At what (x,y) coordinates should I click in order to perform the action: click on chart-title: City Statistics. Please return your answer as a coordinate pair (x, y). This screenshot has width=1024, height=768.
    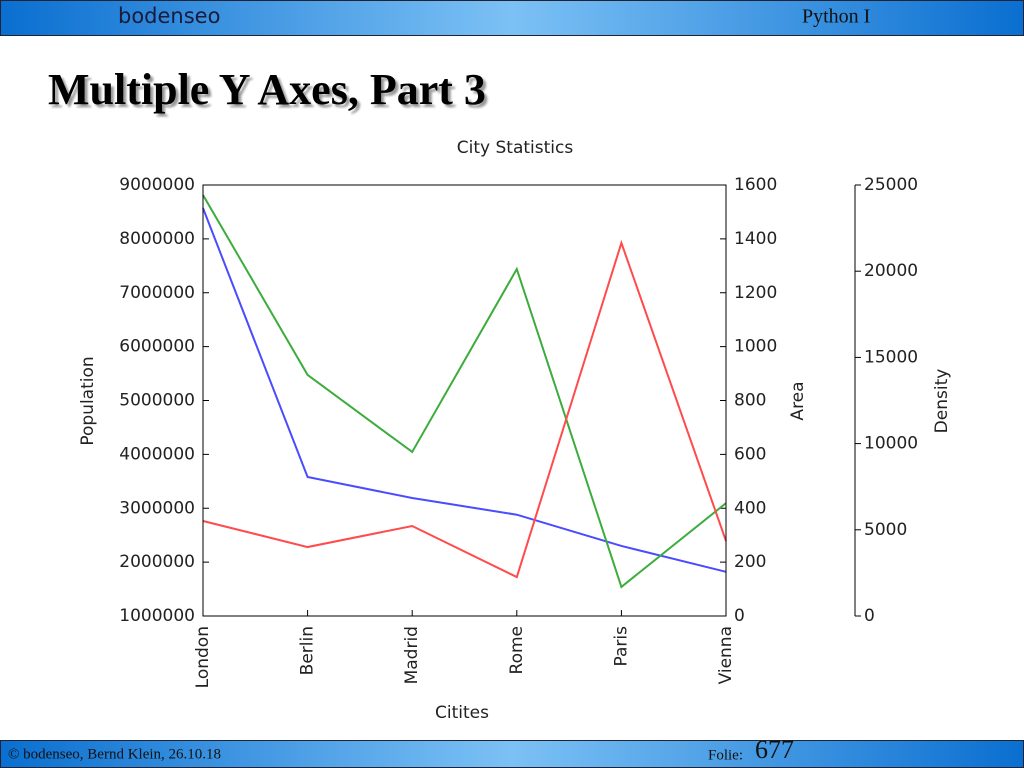
    Looking at the image, I should click on (515, 148).